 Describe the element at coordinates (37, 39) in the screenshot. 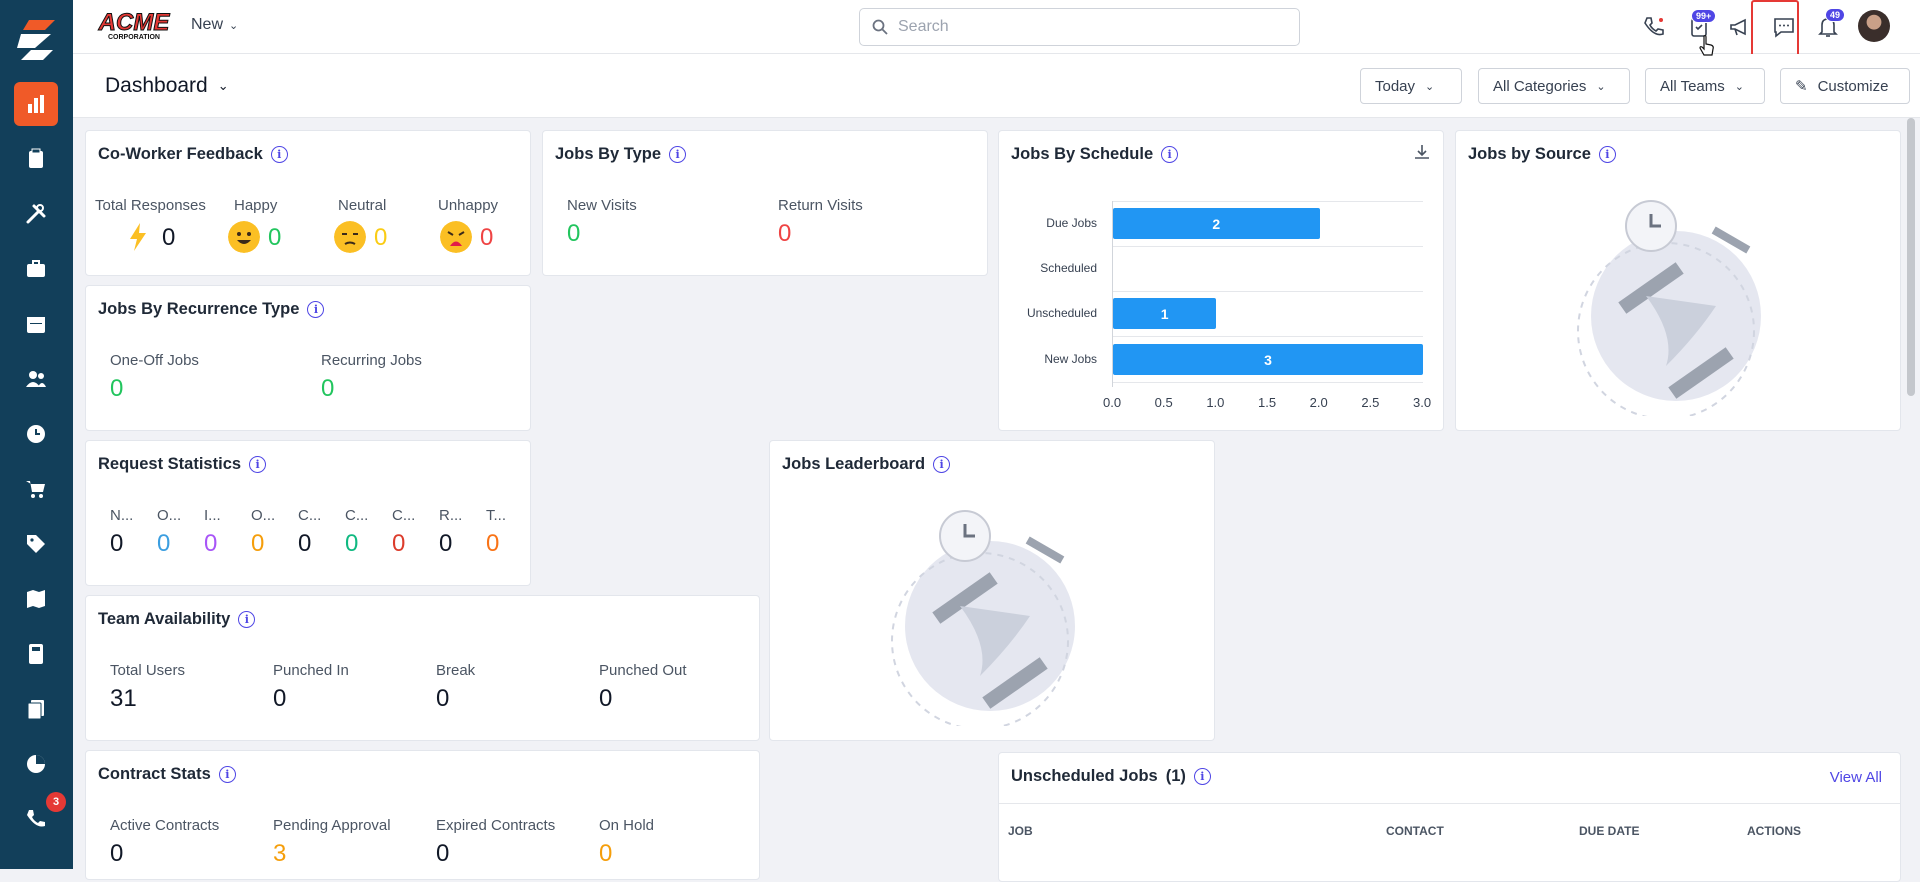

I see `app-logo-icon` at that location.